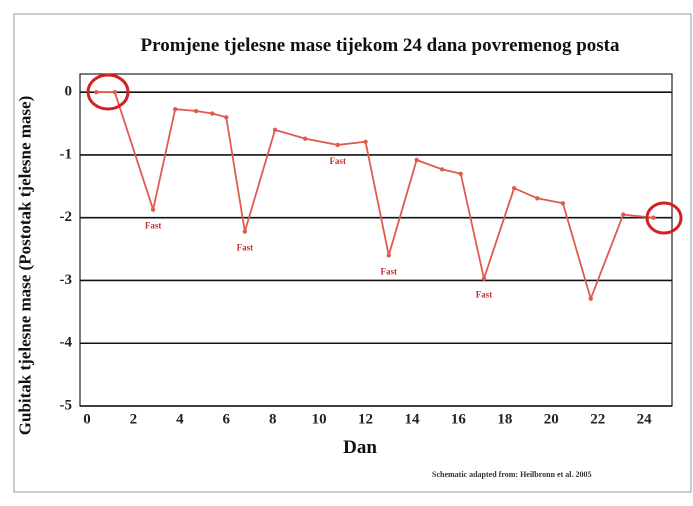 This screenshot has height=506, width=693. What do you see at coordinates (645, 419) in the screenshot?
I see `x-tick-label: 24` at bounding box center [645, 419].